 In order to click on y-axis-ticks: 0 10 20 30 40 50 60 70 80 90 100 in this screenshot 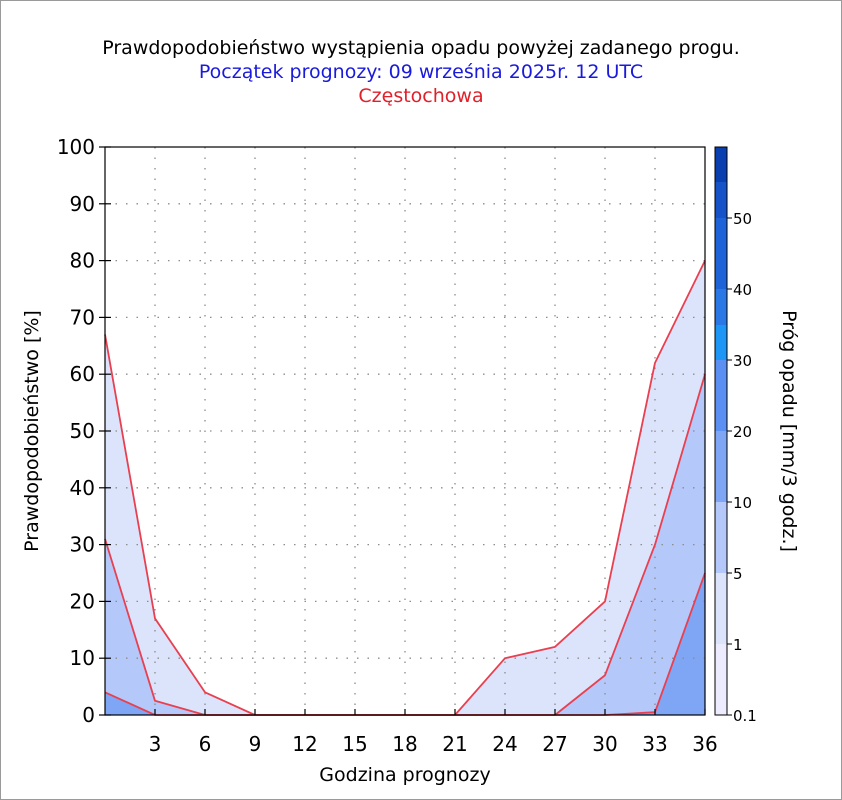, I will do `click(84, 431)`.